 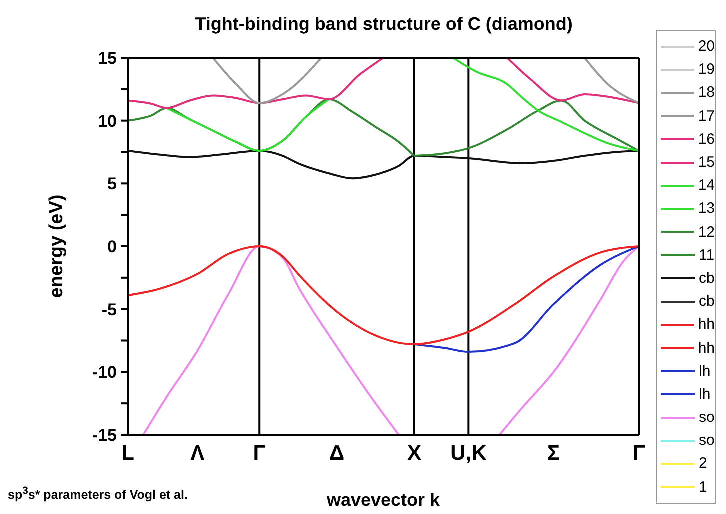 What do you see at coordinates (468, 453) in the screenshot?
I see `x-tick-label: U,K` at bounding box center [468, 453].